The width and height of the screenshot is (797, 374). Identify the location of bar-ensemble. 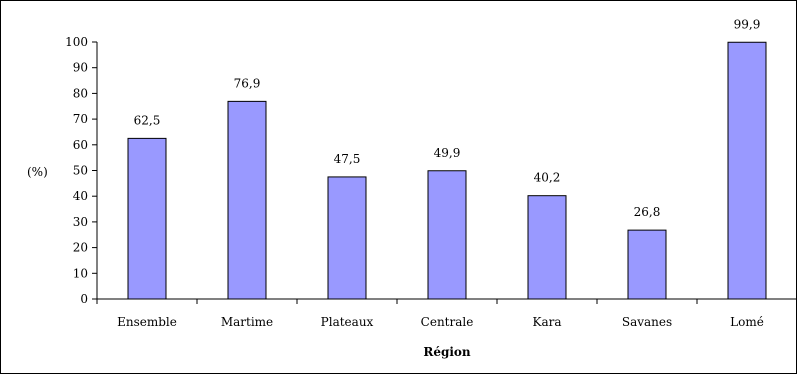
(147, 218).